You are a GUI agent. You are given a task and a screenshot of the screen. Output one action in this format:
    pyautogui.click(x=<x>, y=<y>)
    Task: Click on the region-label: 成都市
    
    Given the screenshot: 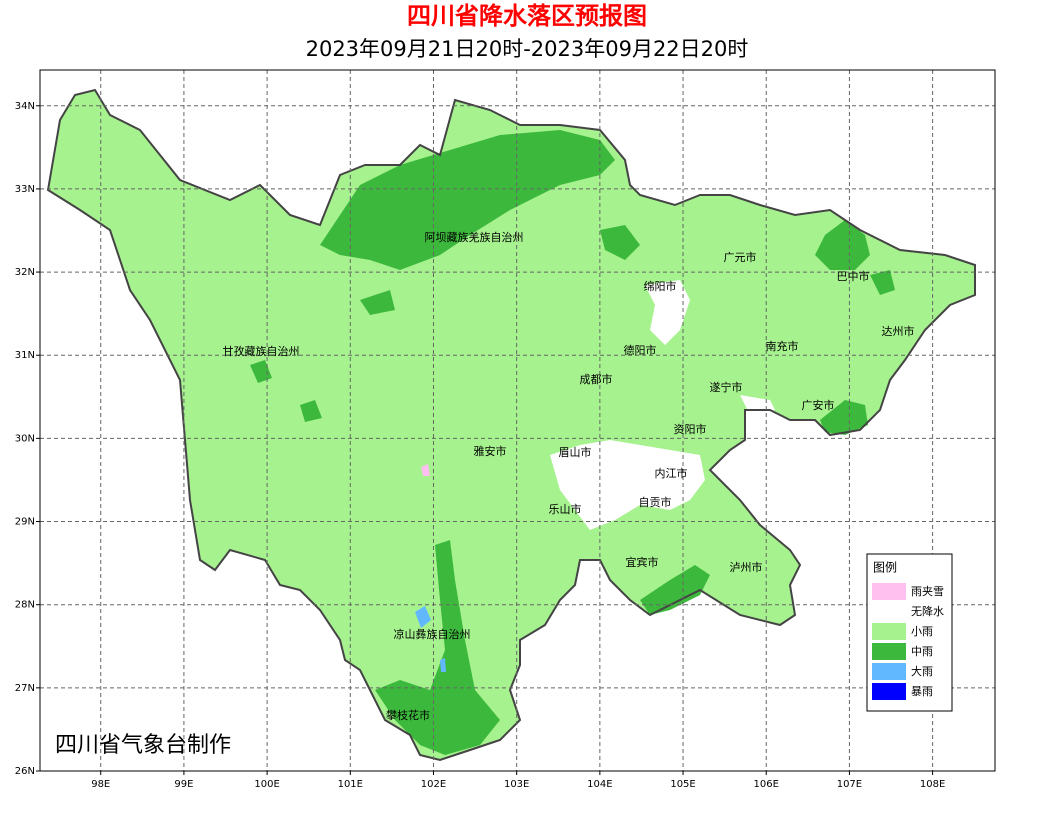 What is the action you would take?
    pyautogui.click(x=596, y=379)
    